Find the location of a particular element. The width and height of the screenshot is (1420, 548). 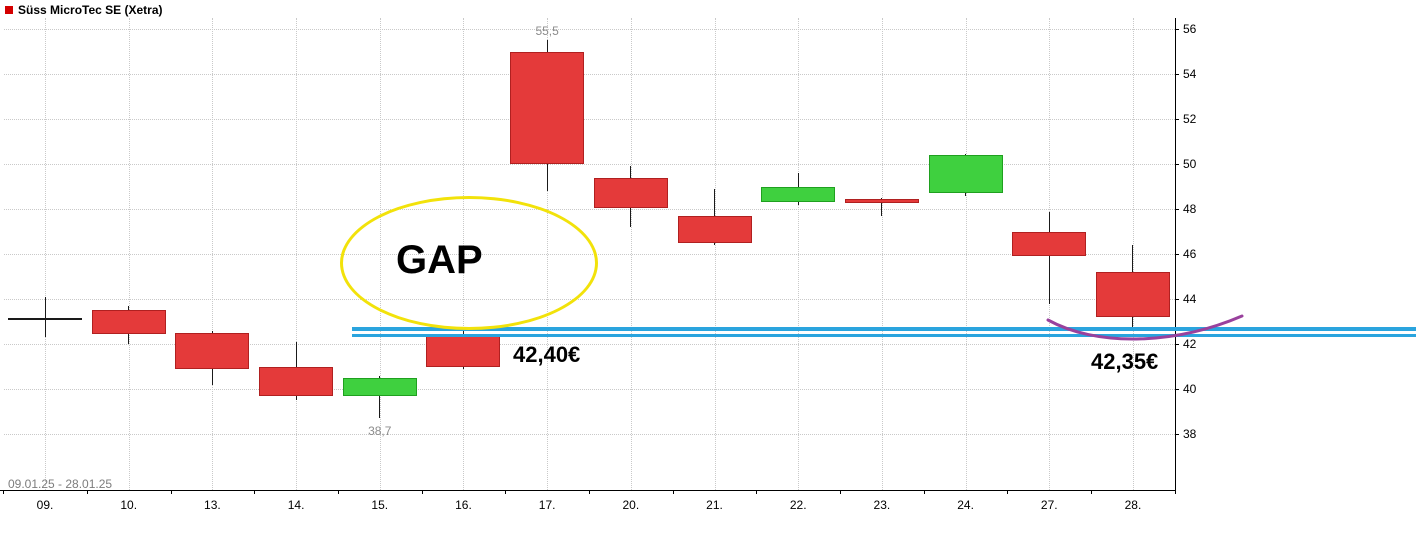

x-axis-label: 16. is located at coordinates (463, 505).